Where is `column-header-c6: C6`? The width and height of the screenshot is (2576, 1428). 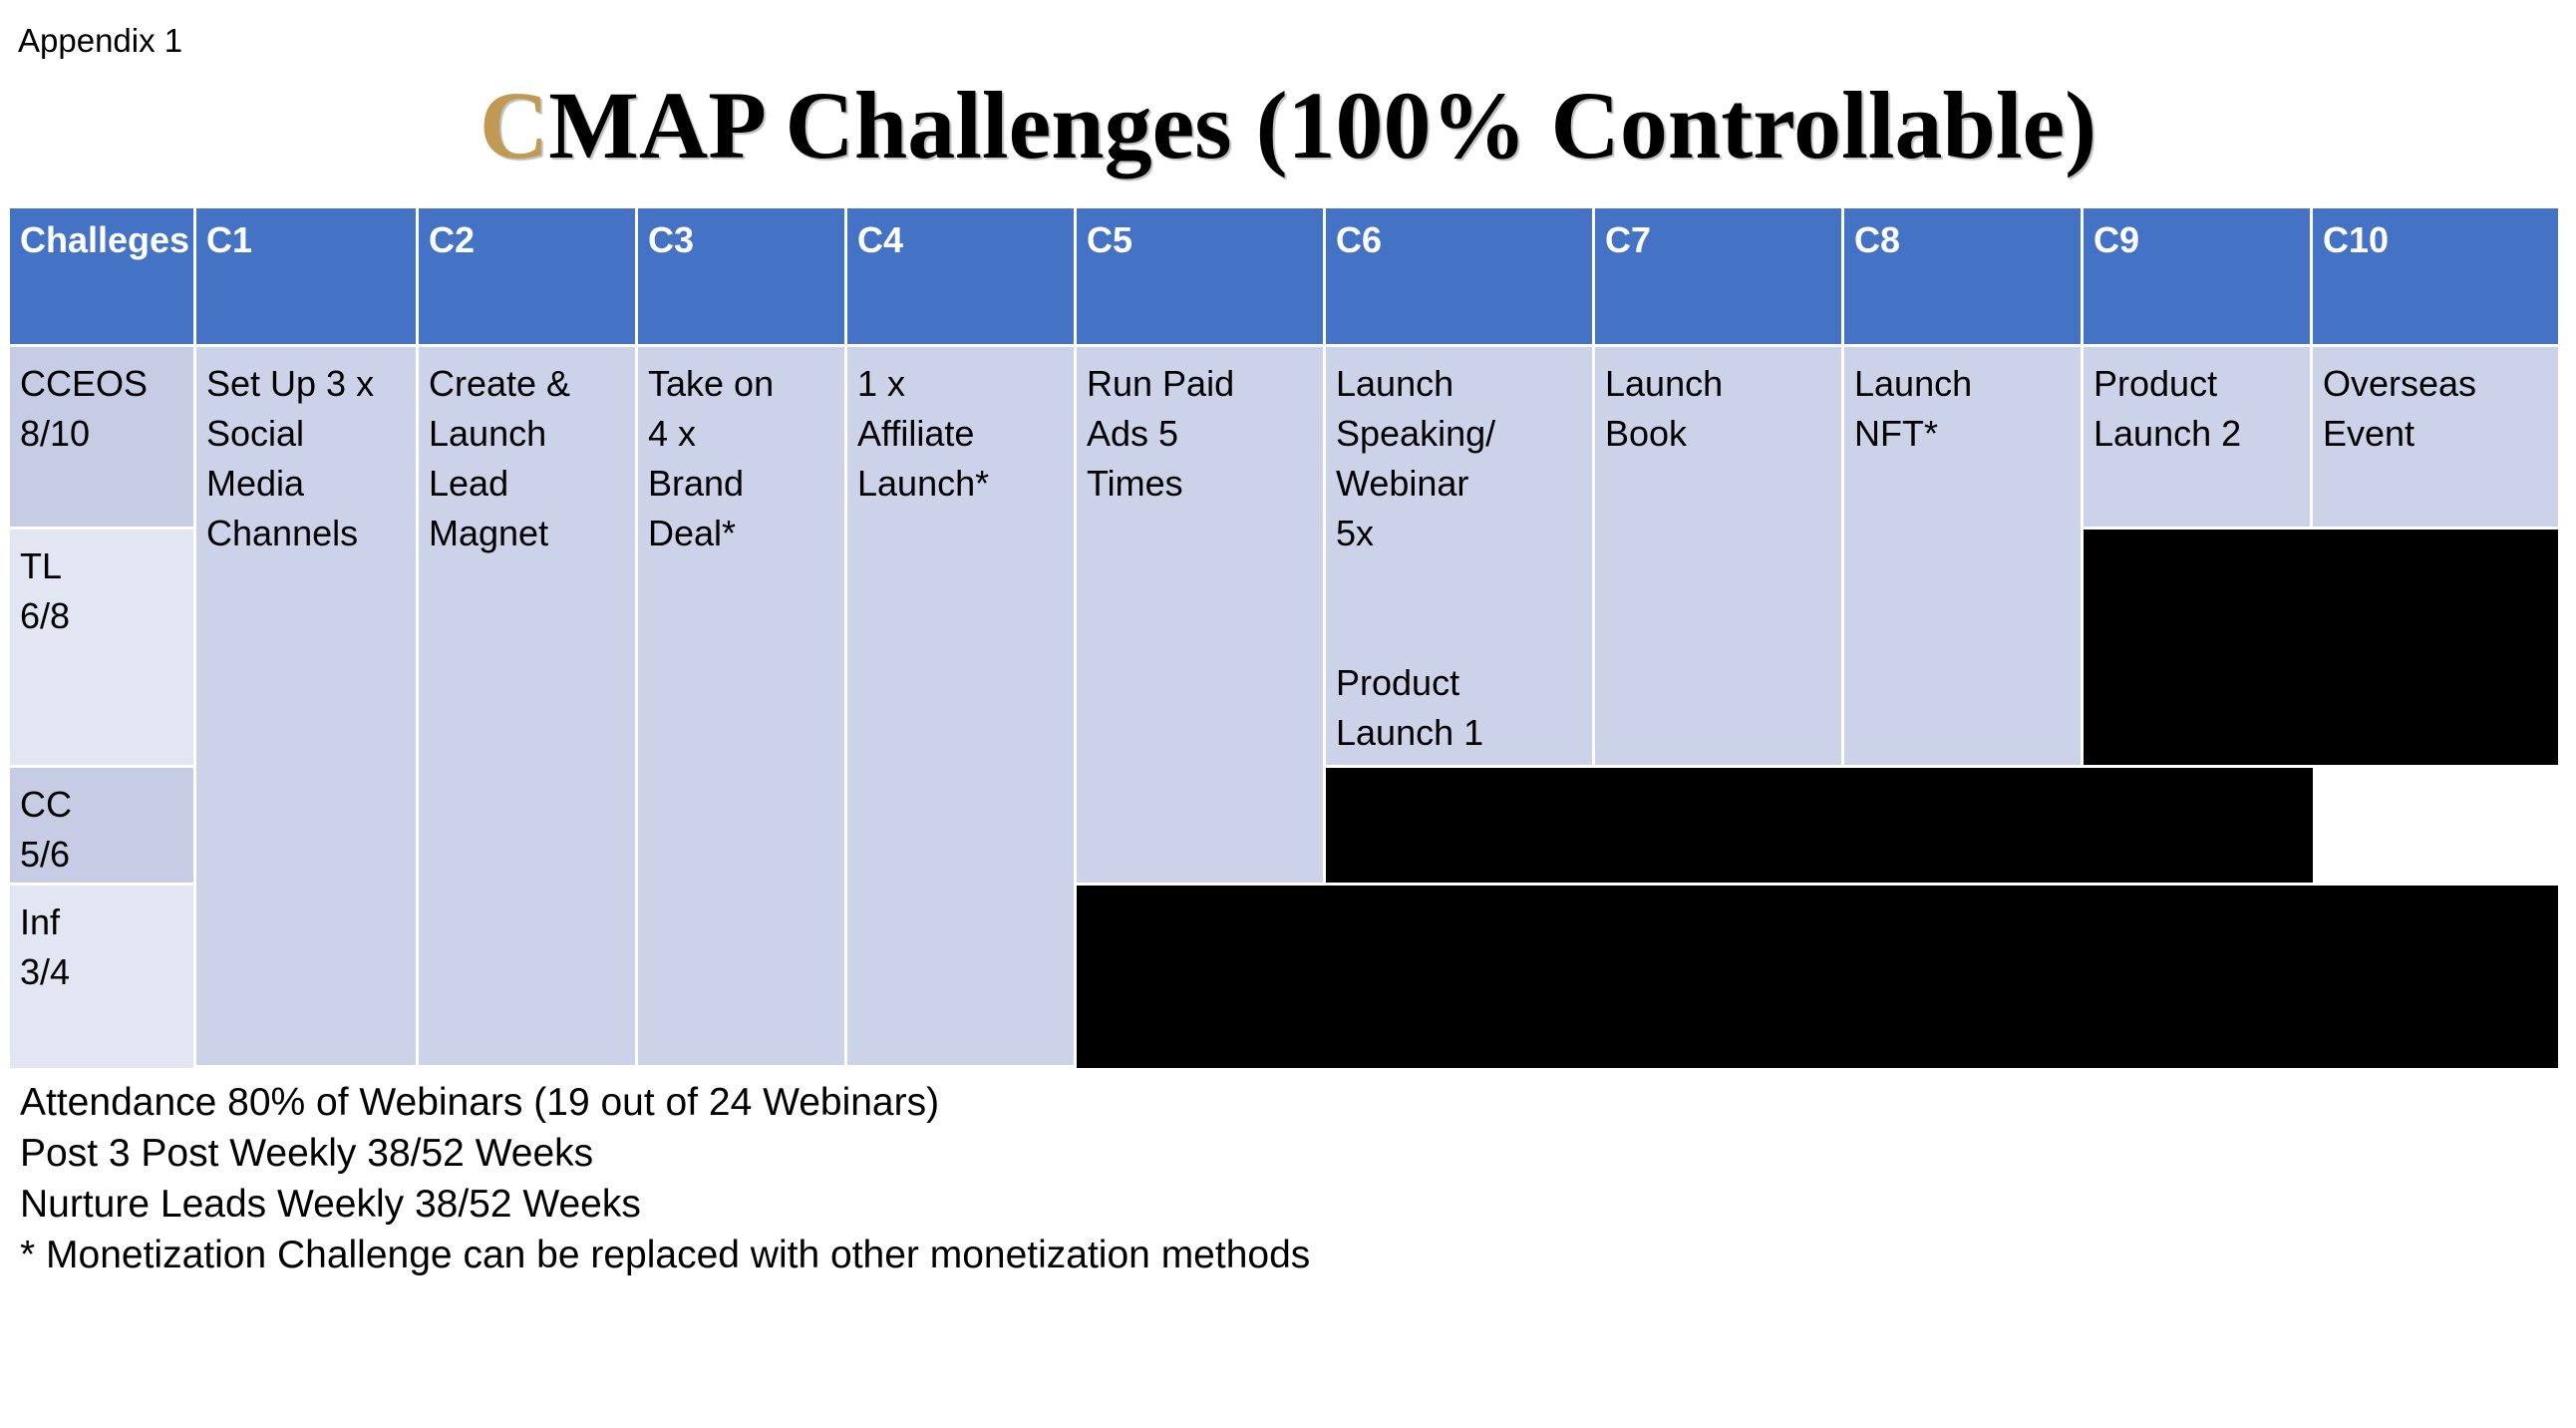
column-header-c6: C6 is located at coordinates (1460, 277).